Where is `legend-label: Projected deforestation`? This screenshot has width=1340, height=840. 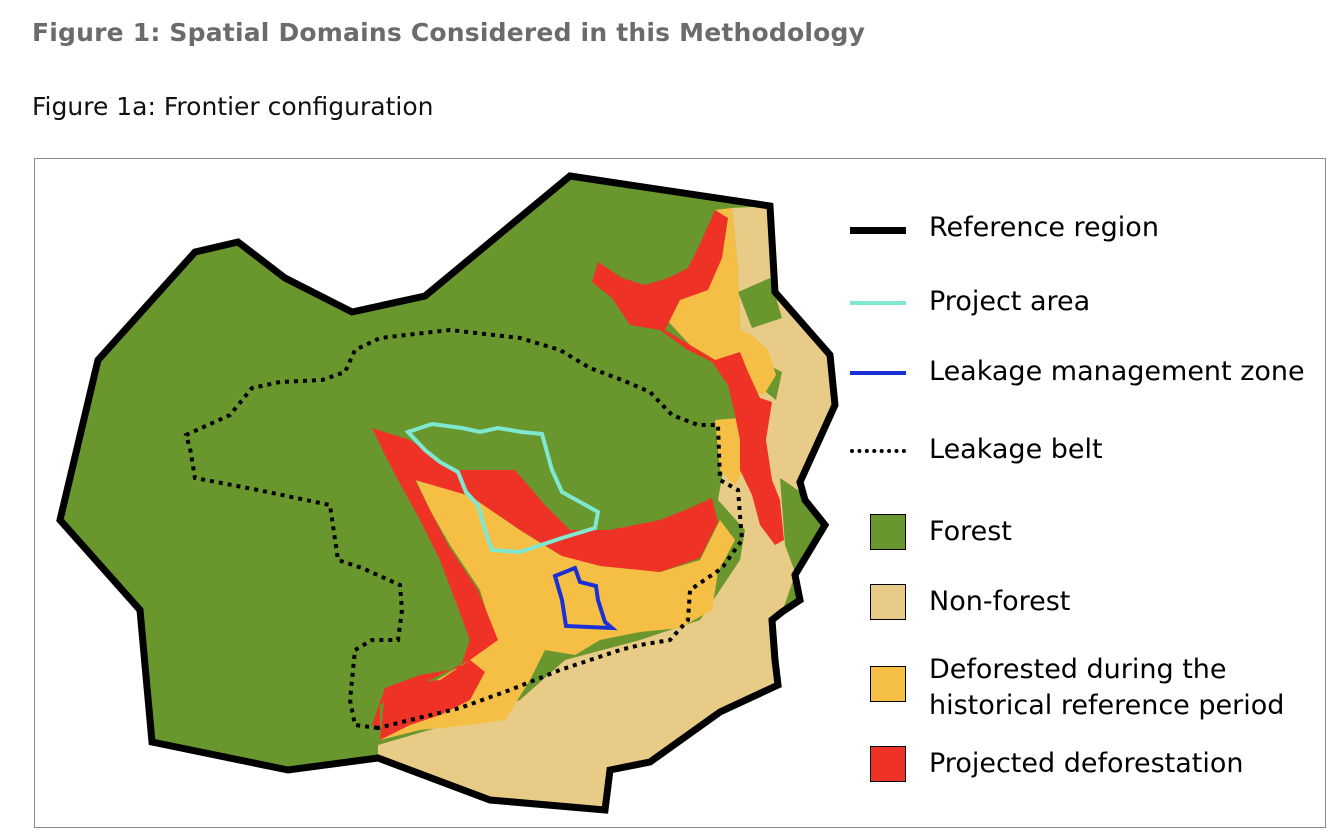 legend-label: Projected deforestation is located at coordinates (1086, 763).